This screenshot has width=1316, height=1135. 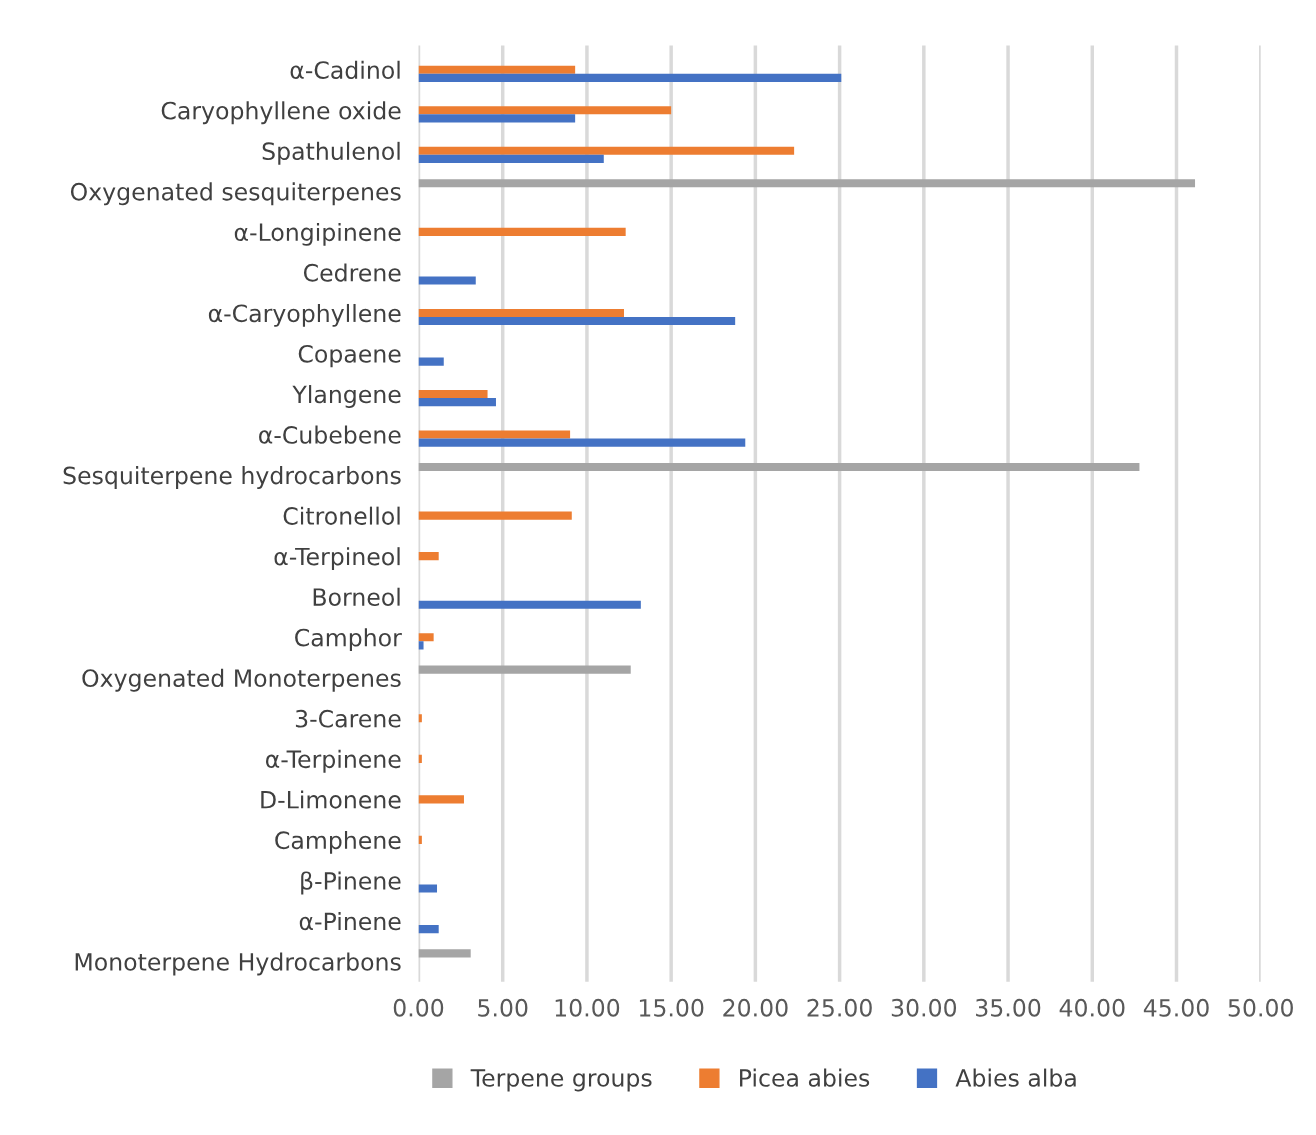 I want to click on y-tick-label: Camphor, so click(x=348, y=640).